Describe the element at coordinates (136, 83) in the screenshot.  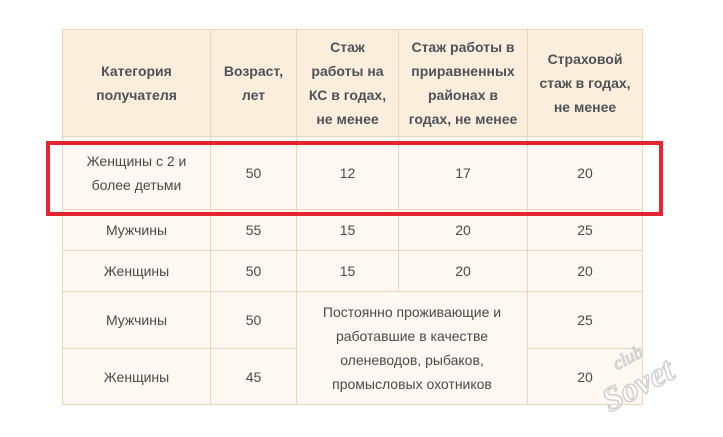
I see `header-category: Категория получателя` at that location.